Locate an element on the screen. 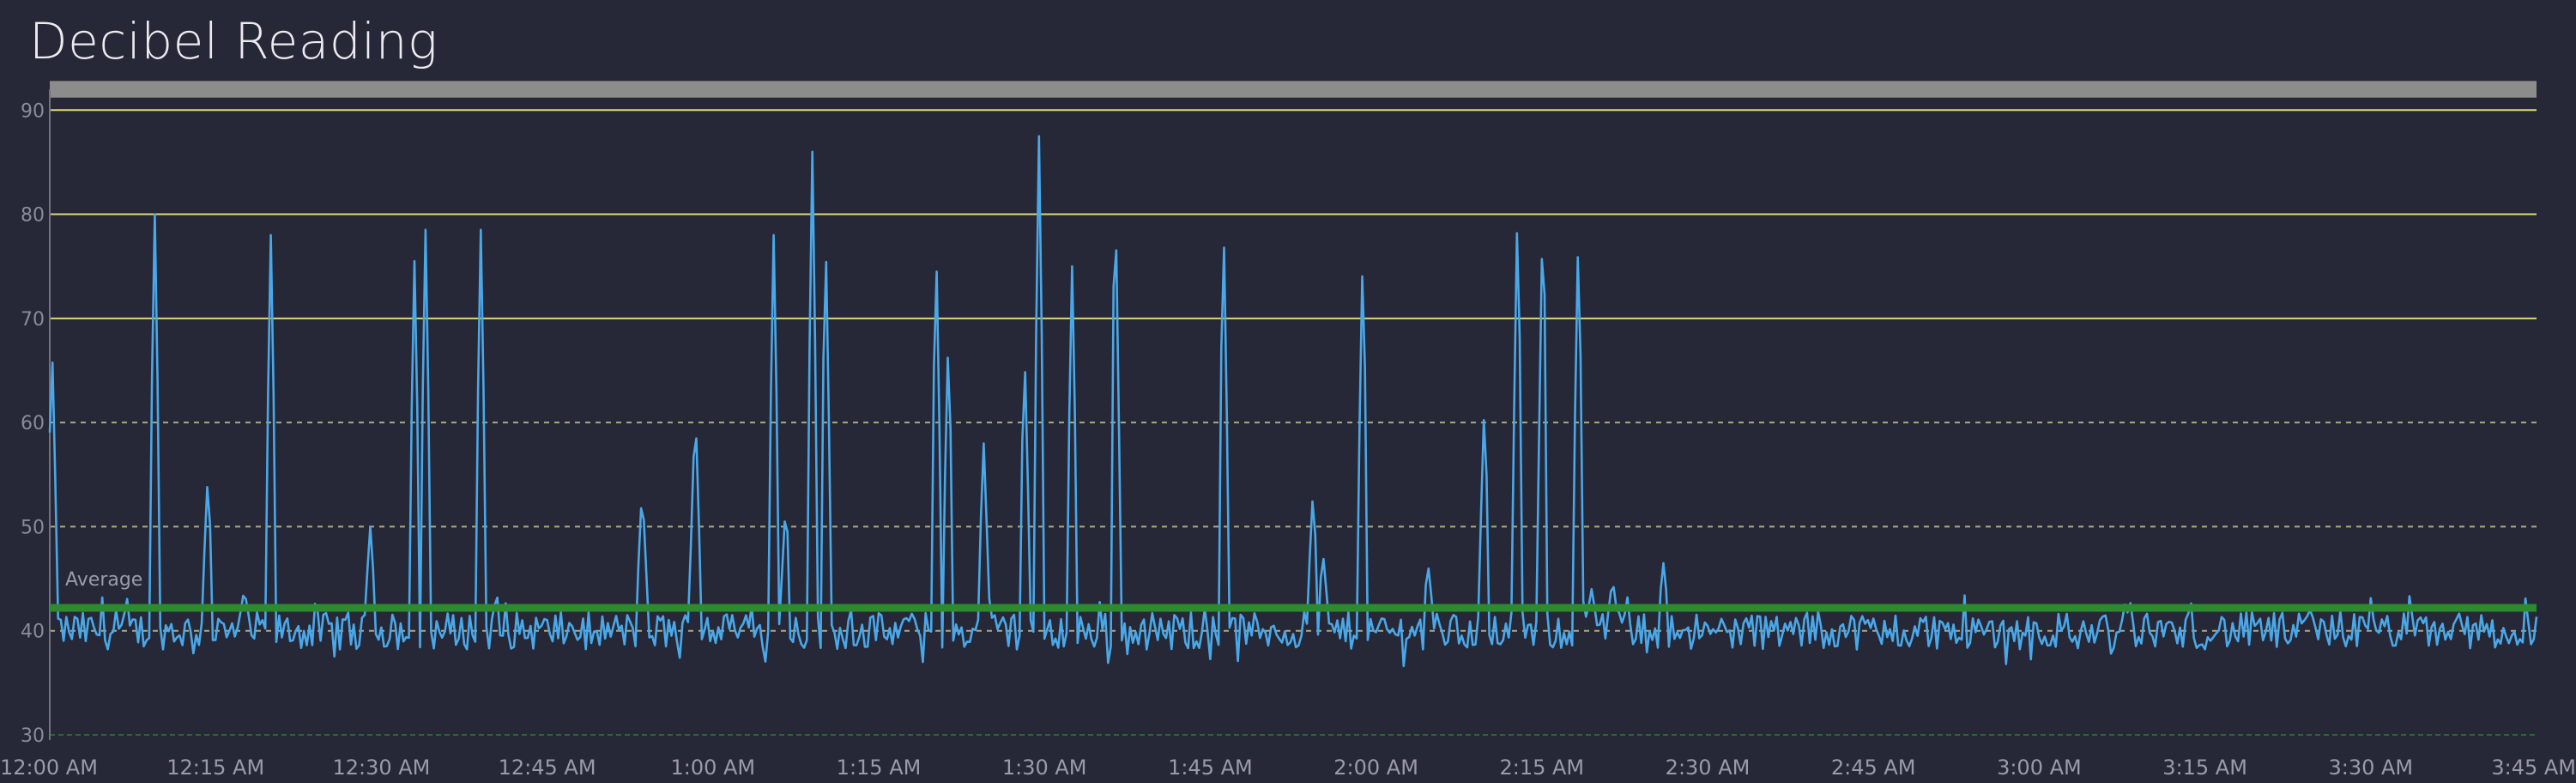 Image resolution: width=2576 pixels, height=783 pixels. y-tick-label: 80 is located at coordinates (33, 216).